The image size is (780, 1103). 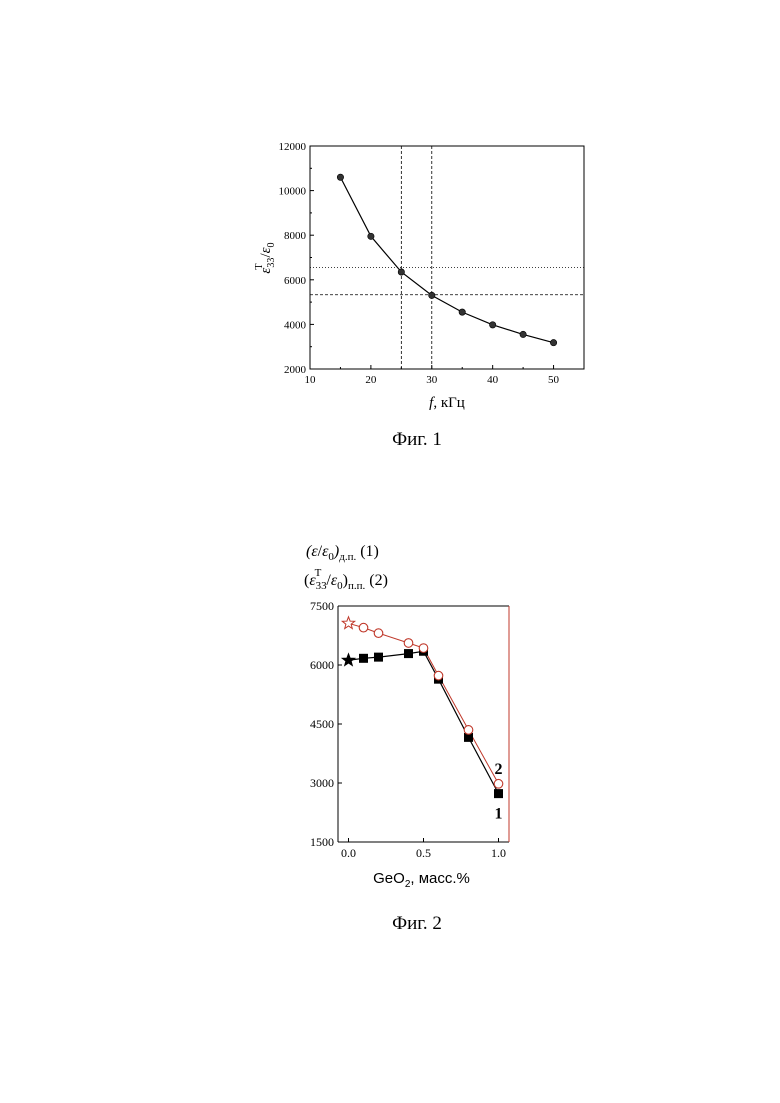 I want to click on y-tick-label: 3000, so click(x=322, y=783).